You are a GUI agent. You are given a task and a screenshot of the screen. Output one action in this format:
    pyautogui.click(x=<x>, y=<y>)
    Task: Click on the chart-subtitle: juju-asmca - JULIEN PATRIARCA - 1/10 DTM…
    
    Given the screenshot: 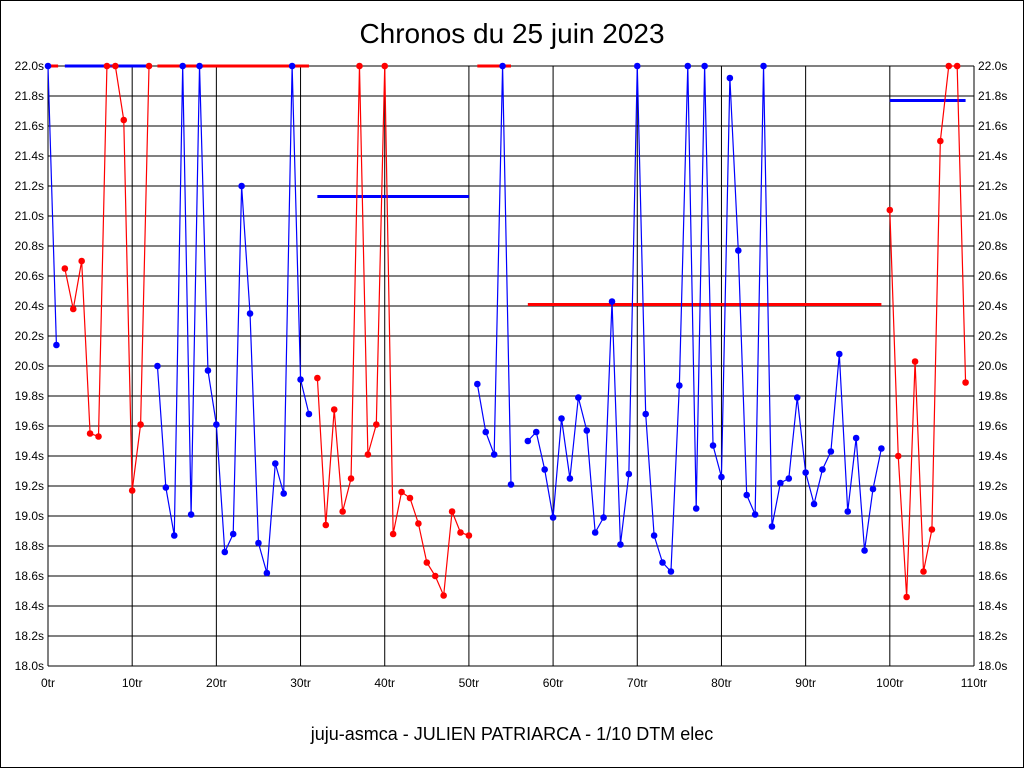 What is the action you would take?
    pyautogui.click(x=512, y=734)
    